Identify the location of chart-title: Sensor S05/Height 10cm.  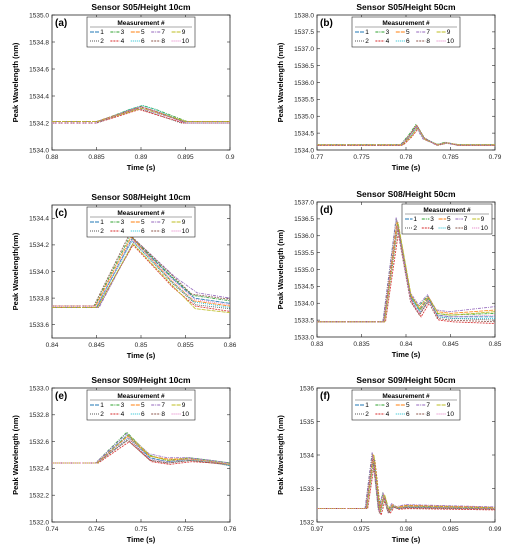
(141, 7).